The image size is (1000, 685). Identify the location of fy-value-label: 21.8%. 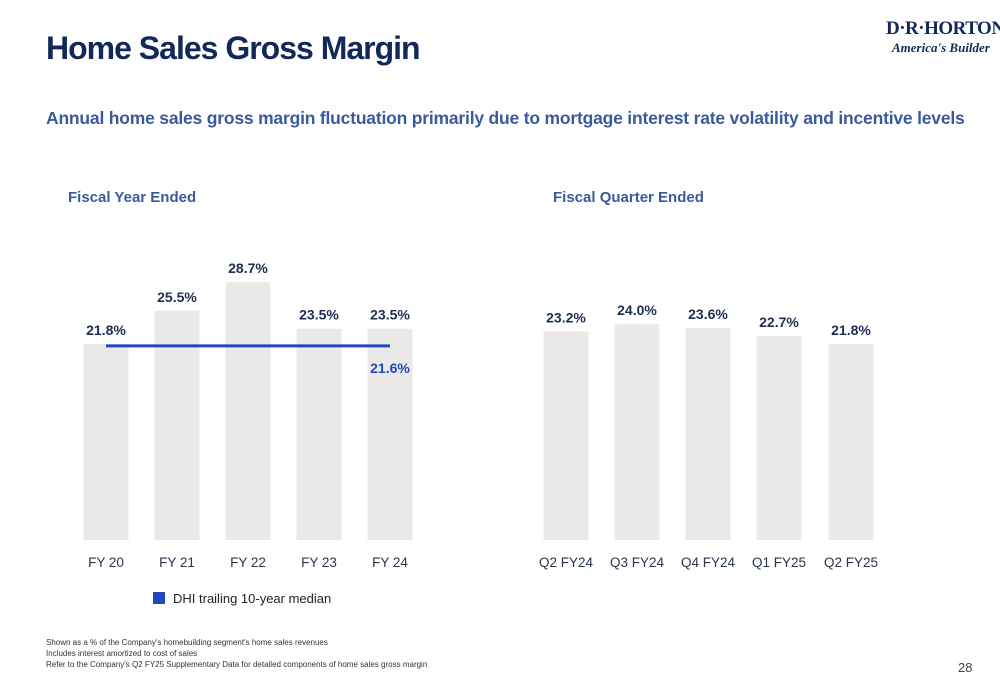
(106, 330).